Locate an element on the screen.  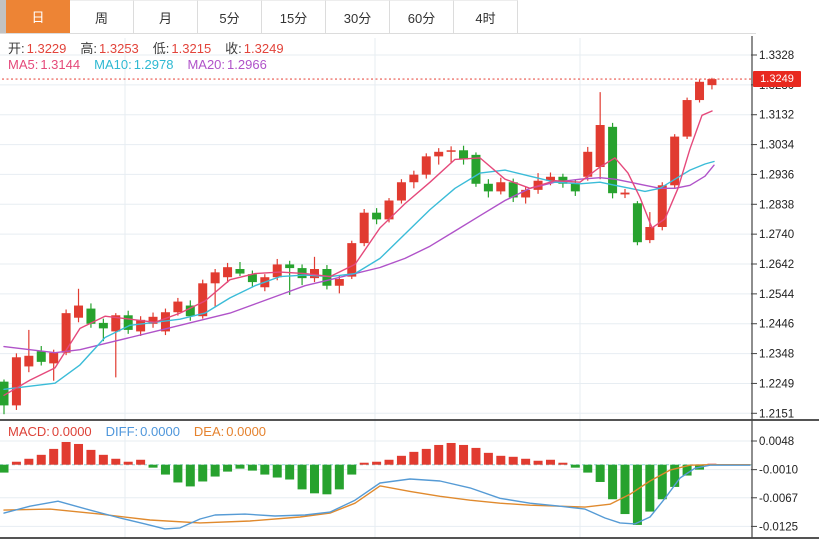
tab-period-1: 周 is located at coordinates (102, 16).